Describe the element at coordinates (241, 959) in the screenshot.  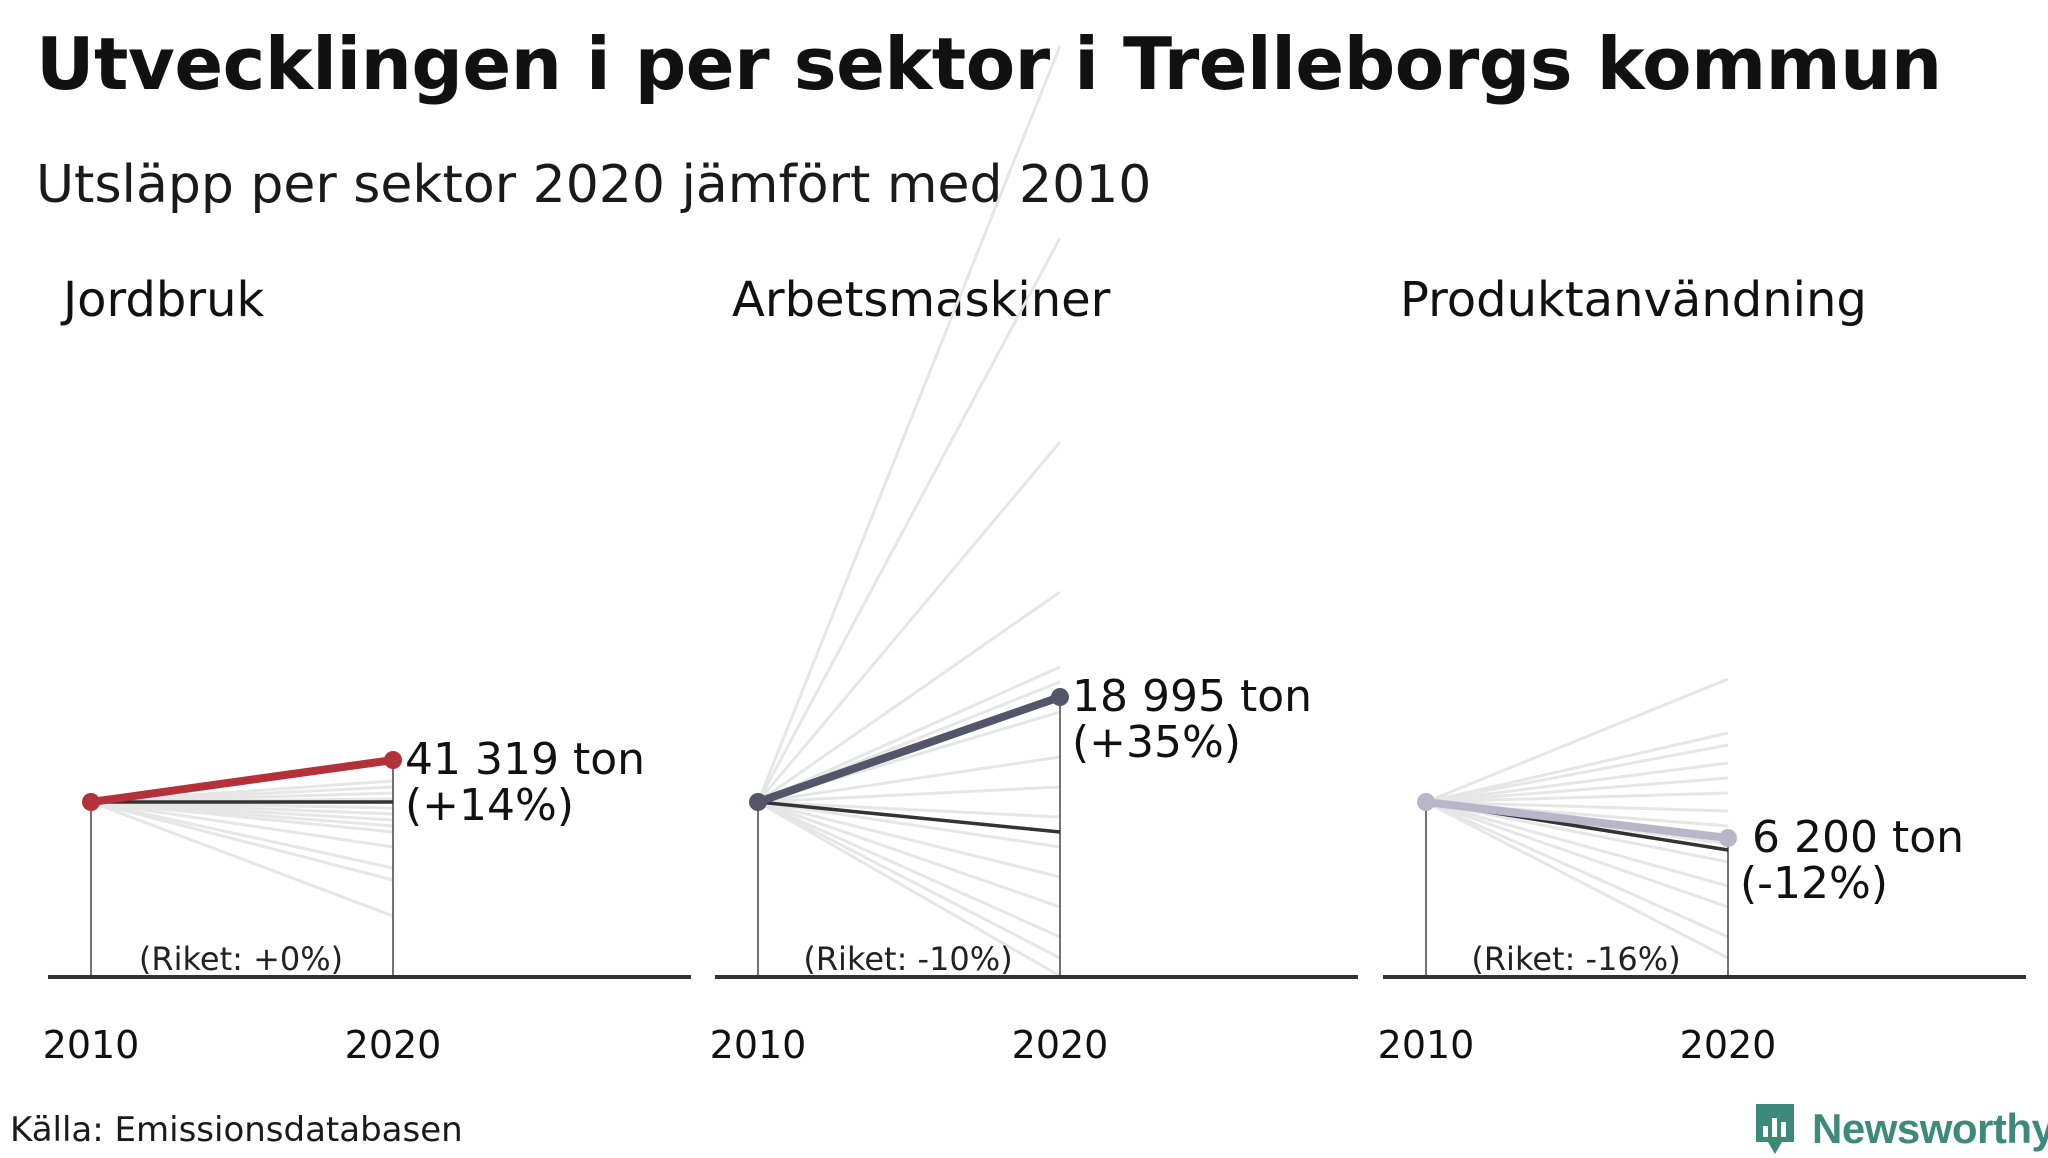
I see `national-change-label: (Riket: +0%)` at that location.